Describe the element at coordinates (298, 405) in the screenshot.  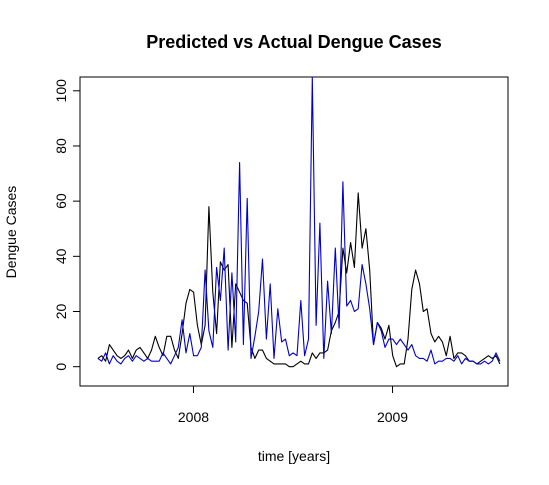
I see `x-axis: 2008 2009` at that location.